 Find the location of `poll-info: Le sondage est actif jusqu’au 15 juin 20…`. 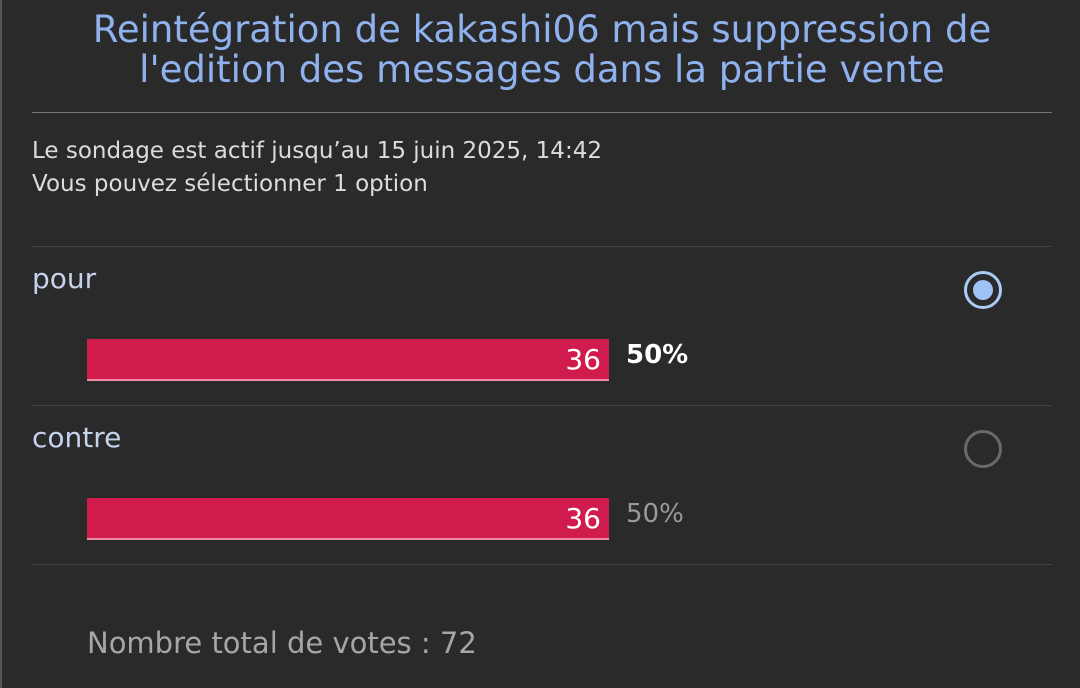

poll-info: Le sondage est actif jusqu’au 15 juin 20… is located at coordinates (317, 151).